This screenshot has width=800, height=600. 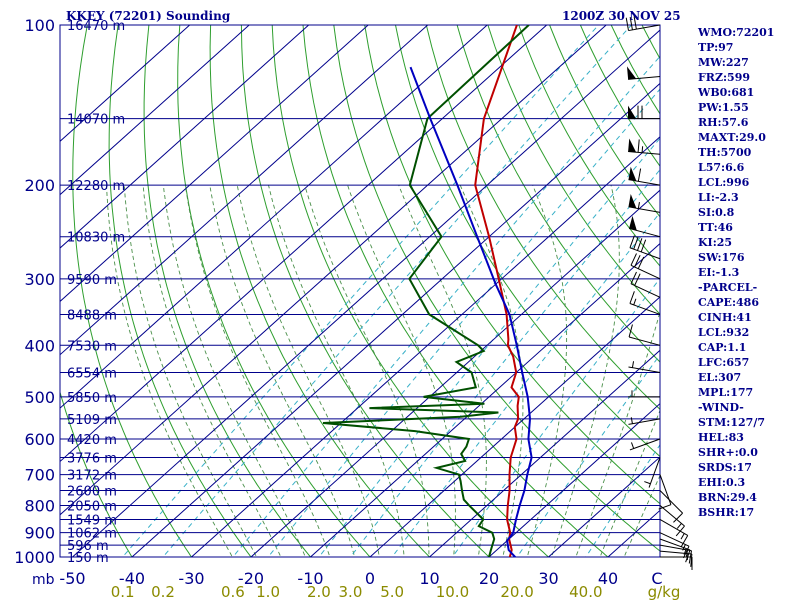 I want to click on height-label: 5850 m, so click(x=92, y=398).